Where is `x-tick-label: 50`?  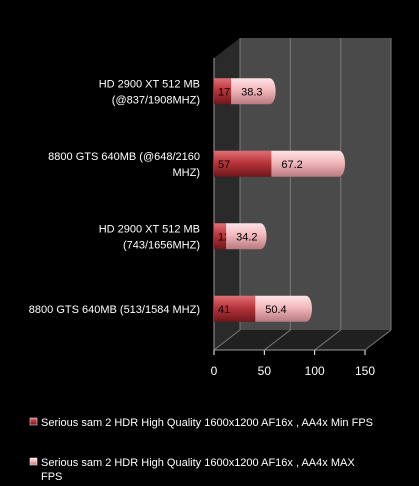
x-tick-label: 50 is located at coordinates (265, 371).